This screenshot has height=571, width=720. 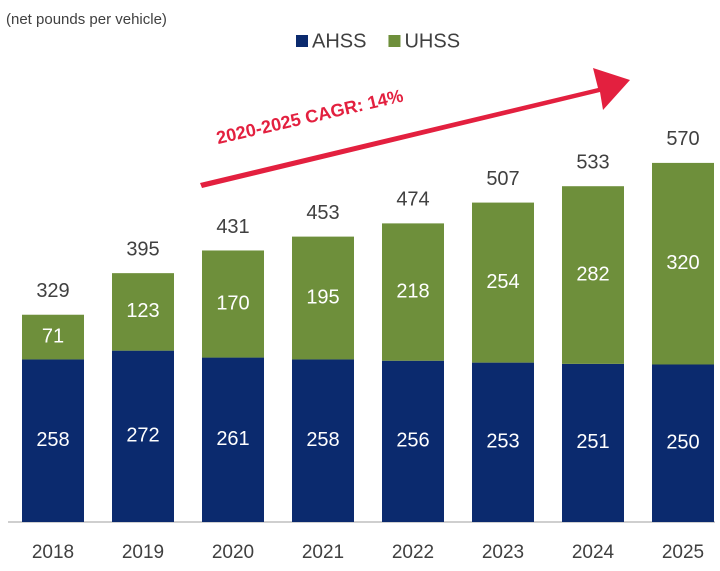 I want to click on x-tick-label: 2018, so click(x=53, y=552).